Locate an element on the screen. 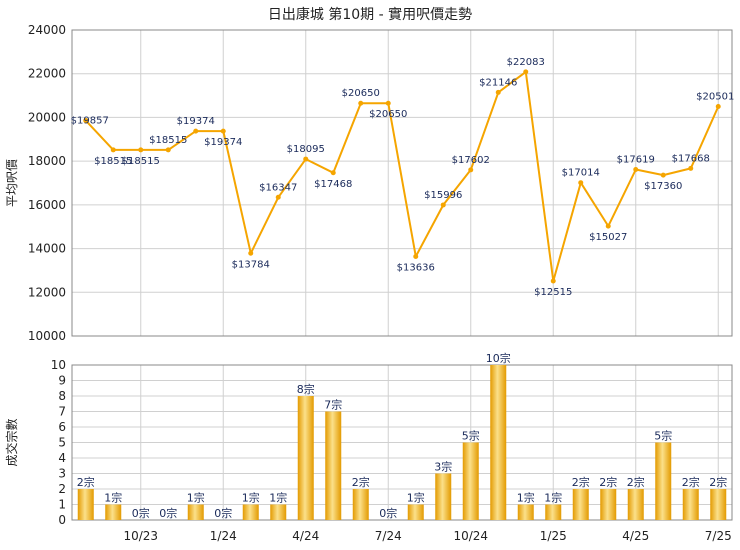 Image resolution: width=740 pixels, height=550 pixels. price-data-label: $15996 is located at coordinates (443, 195).